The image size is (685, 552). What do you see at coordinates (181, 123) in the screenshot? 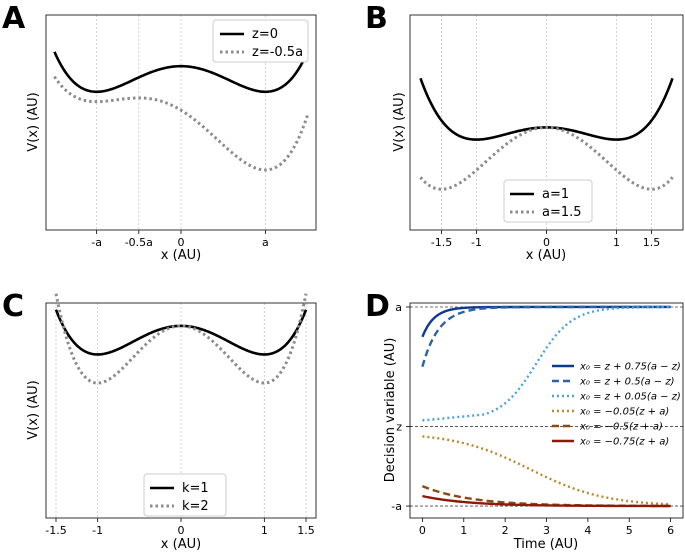
I see `curve-z-0-5a` at bounding box center [181, 123].